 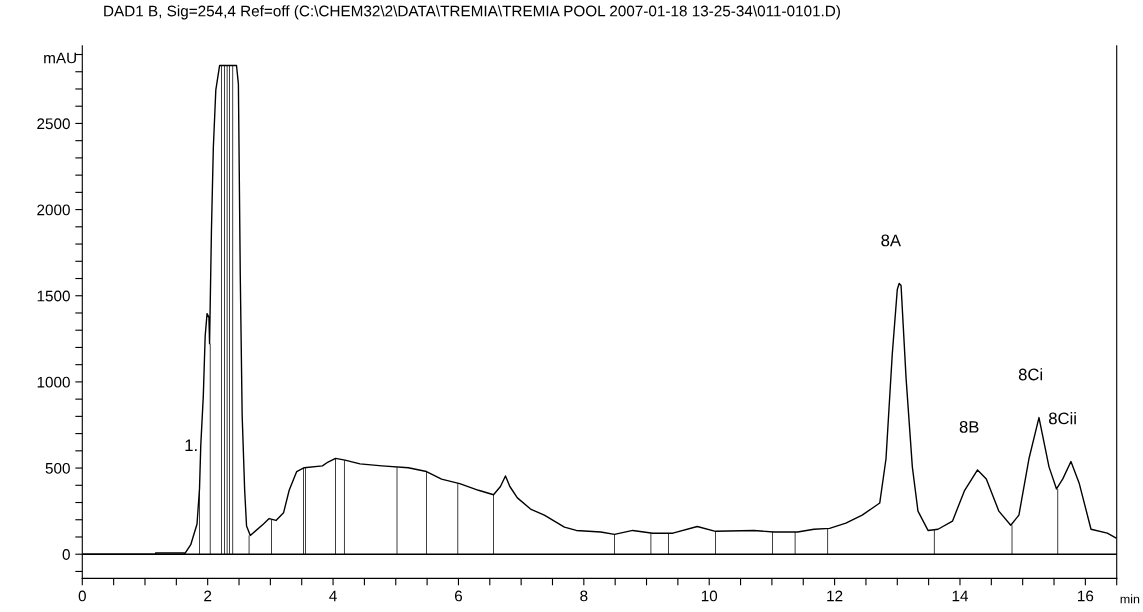 What do you see at coordinates (66, 554) in the screenshot?
I see `y-tick-label: 0` at bounding box center [66, 554].